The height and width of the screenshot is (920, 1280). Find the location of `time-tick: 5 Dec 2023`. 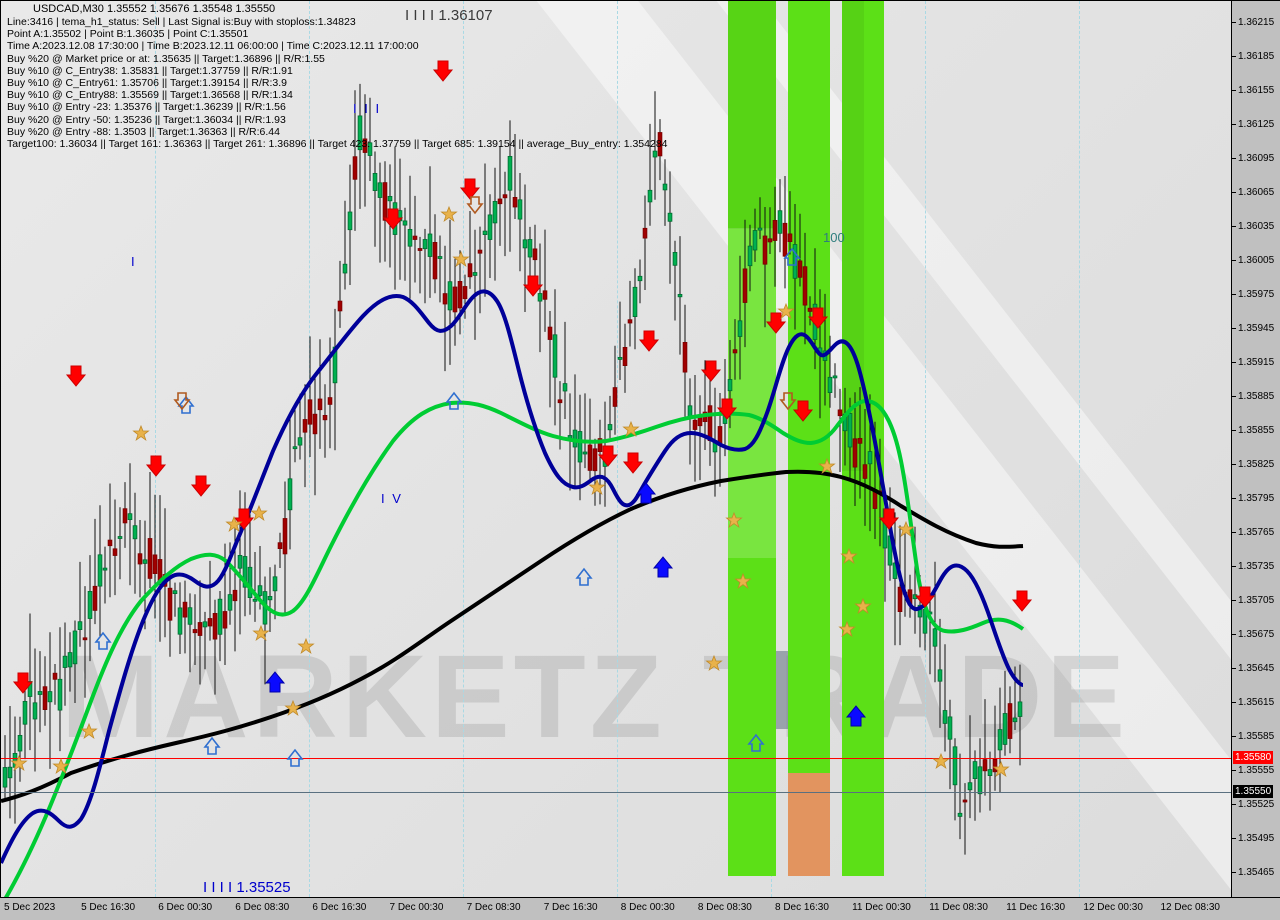

time-tick: 5 Dec 2023 is located at coordinates (30, 907).